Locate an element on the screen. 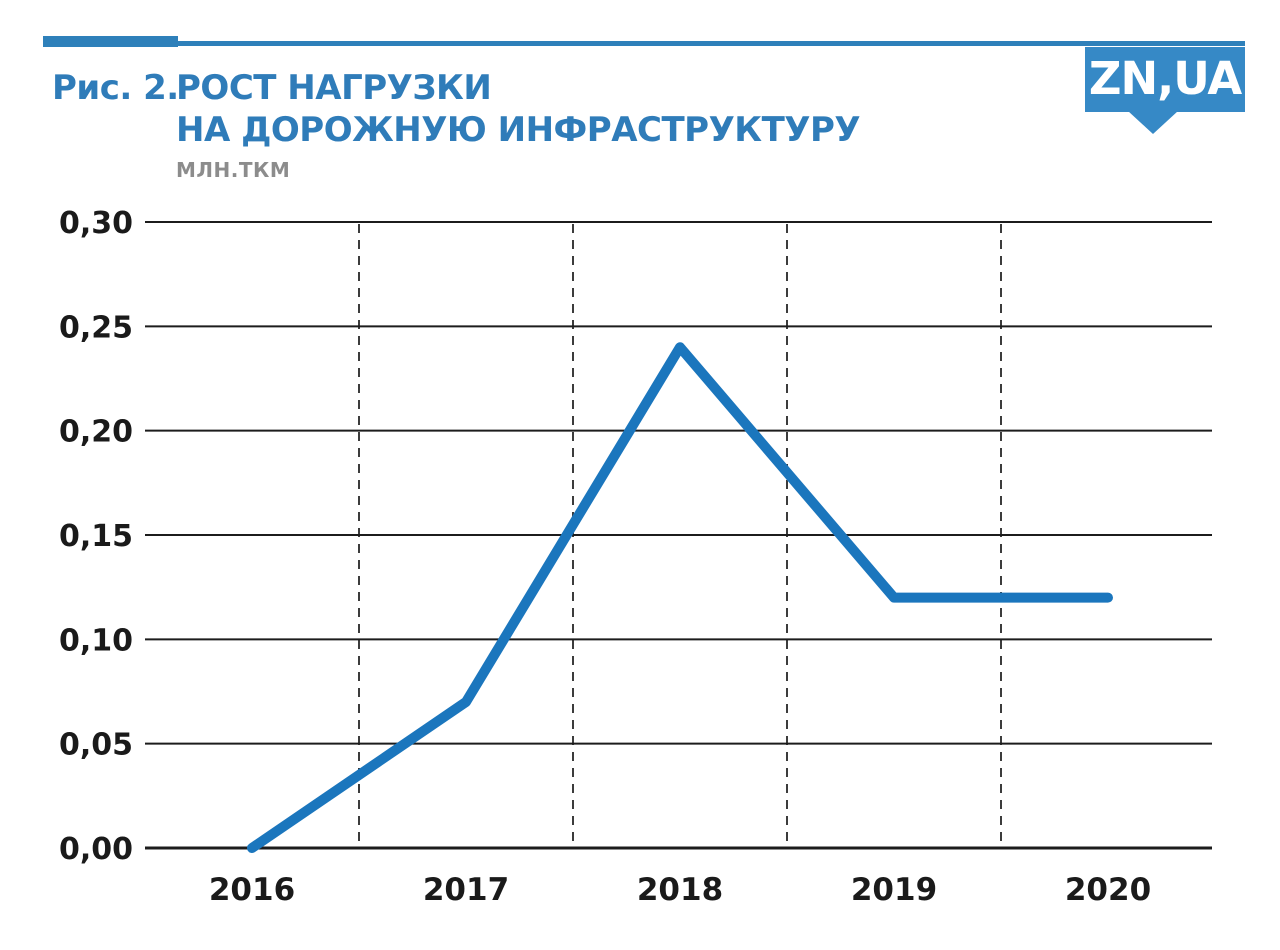 The height and width of the screenshot is (950, 1280). x-tick-label: 2016 is located at coordinates (252, 890).